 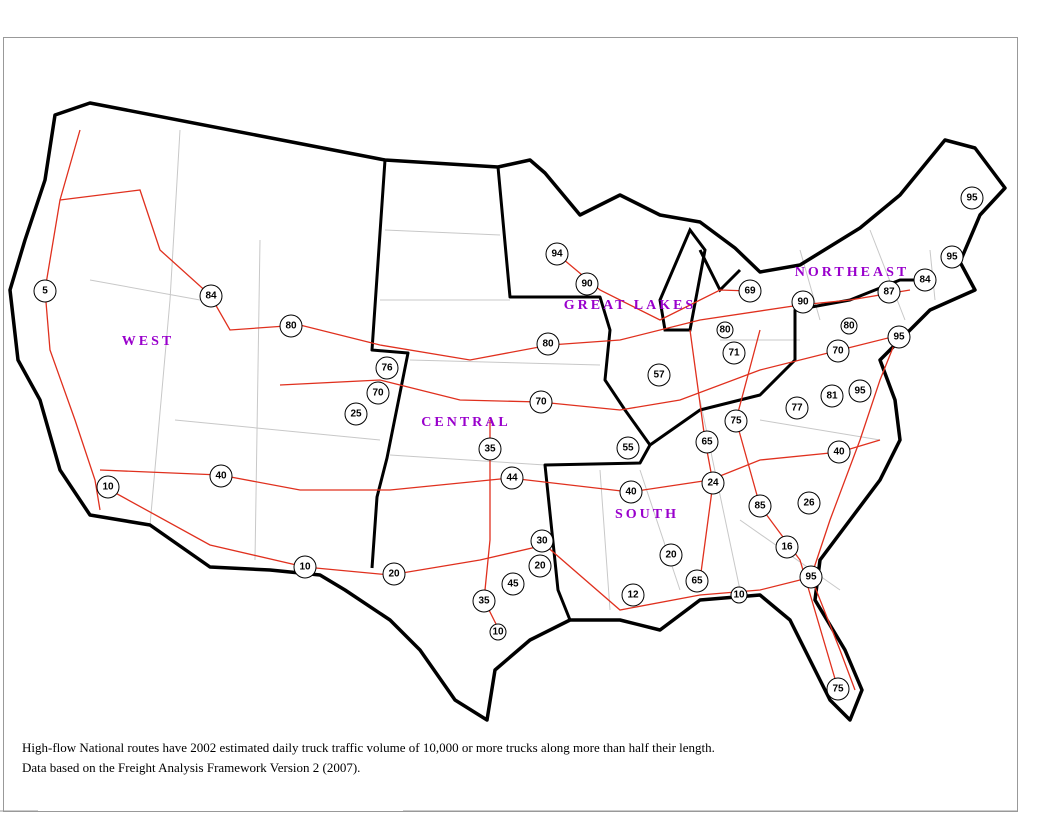 I want to click on shield: 30, so click(x=542, y=541).